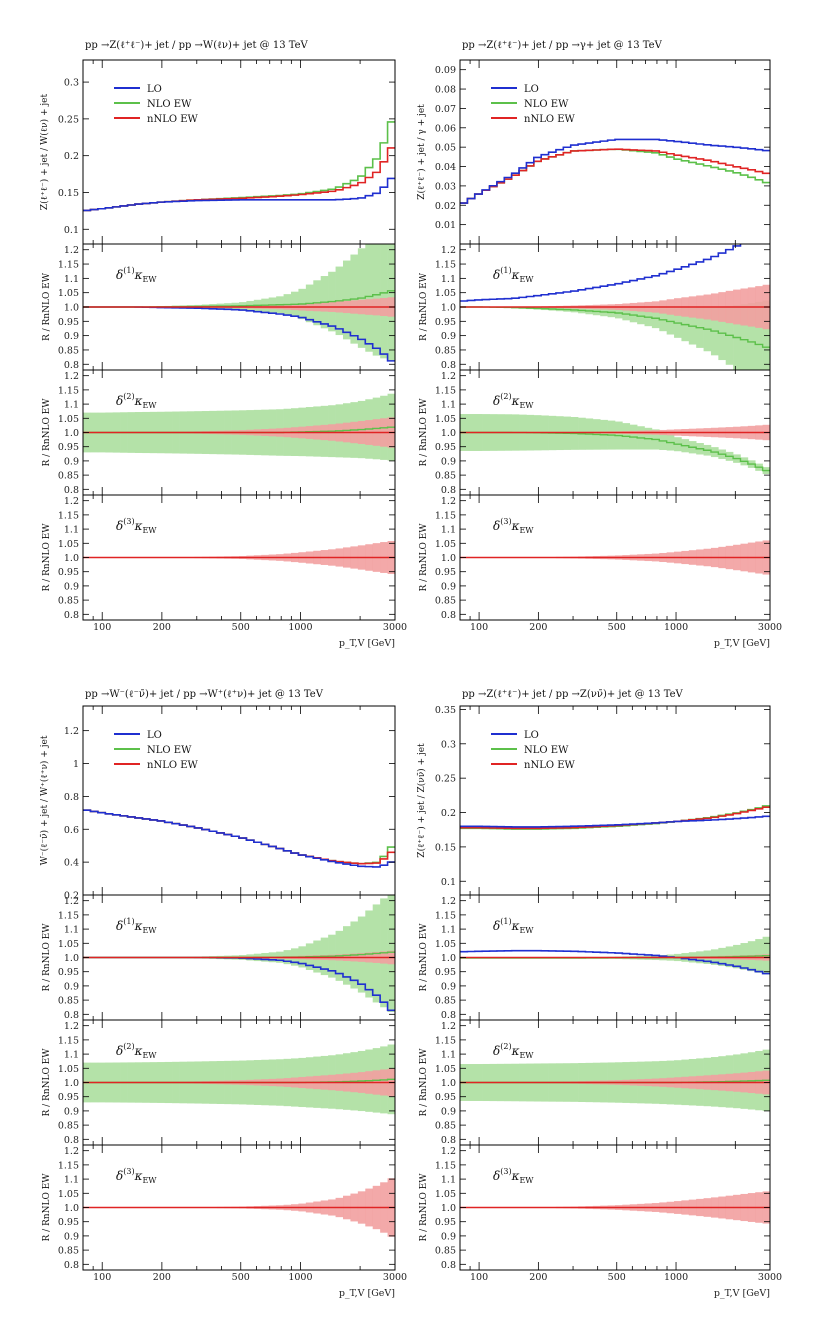 The height and width of the screenshot is (1340, 820). I want to click on ratio-panel-label: δ(3)κEW, so click(136, 526).